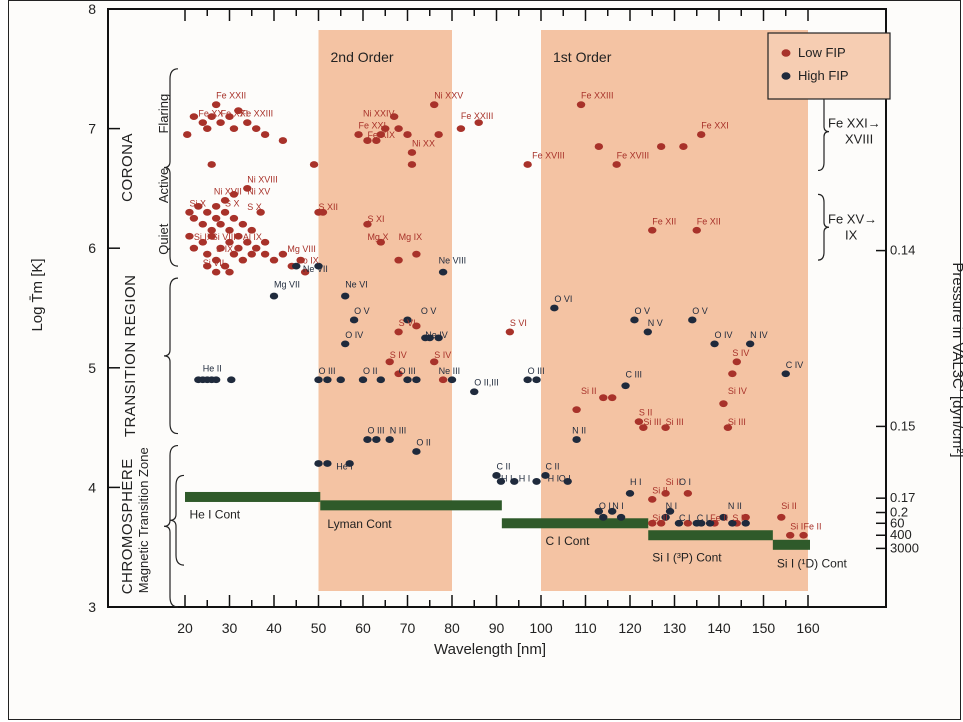  Describe the element at coordinates (605, 506) in the screenshot. I see `ion-label-83: O I` at that location.